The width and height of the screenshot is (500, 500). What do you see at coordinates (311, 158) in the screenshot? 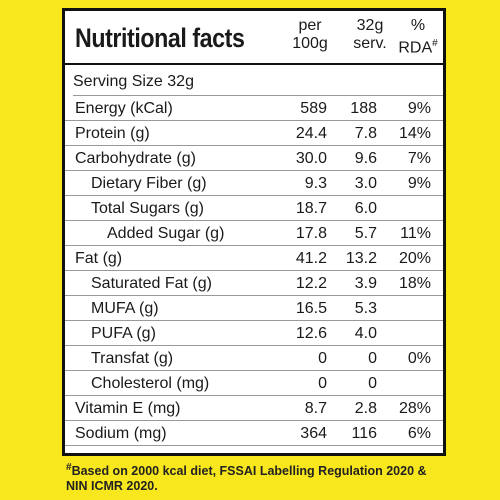
I see `value-per-100g: 30.0` at bounding box center [311, 158].